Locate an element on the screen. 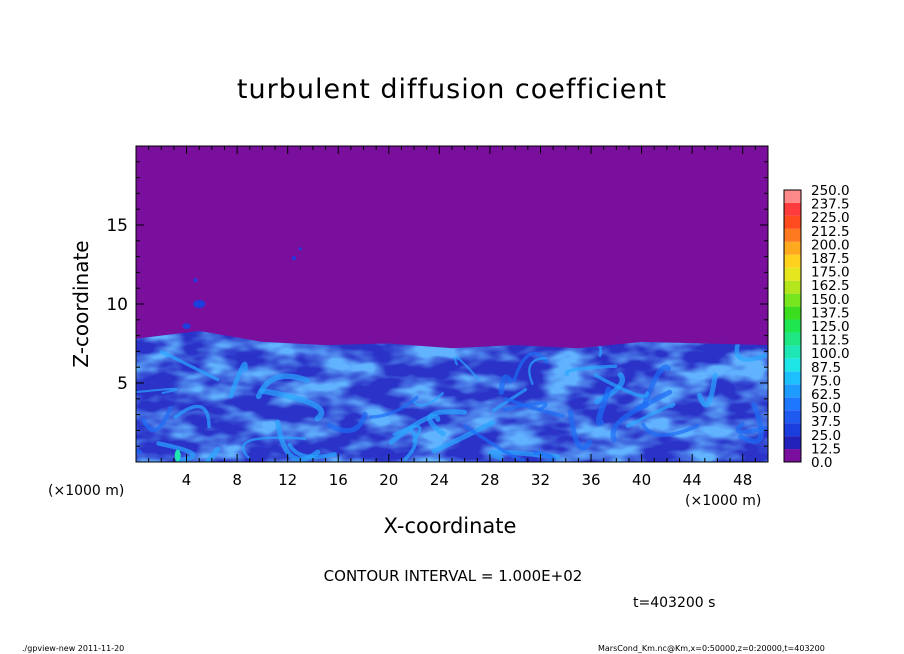  x-tick-label: 24 is located at coordinates (439, 480).